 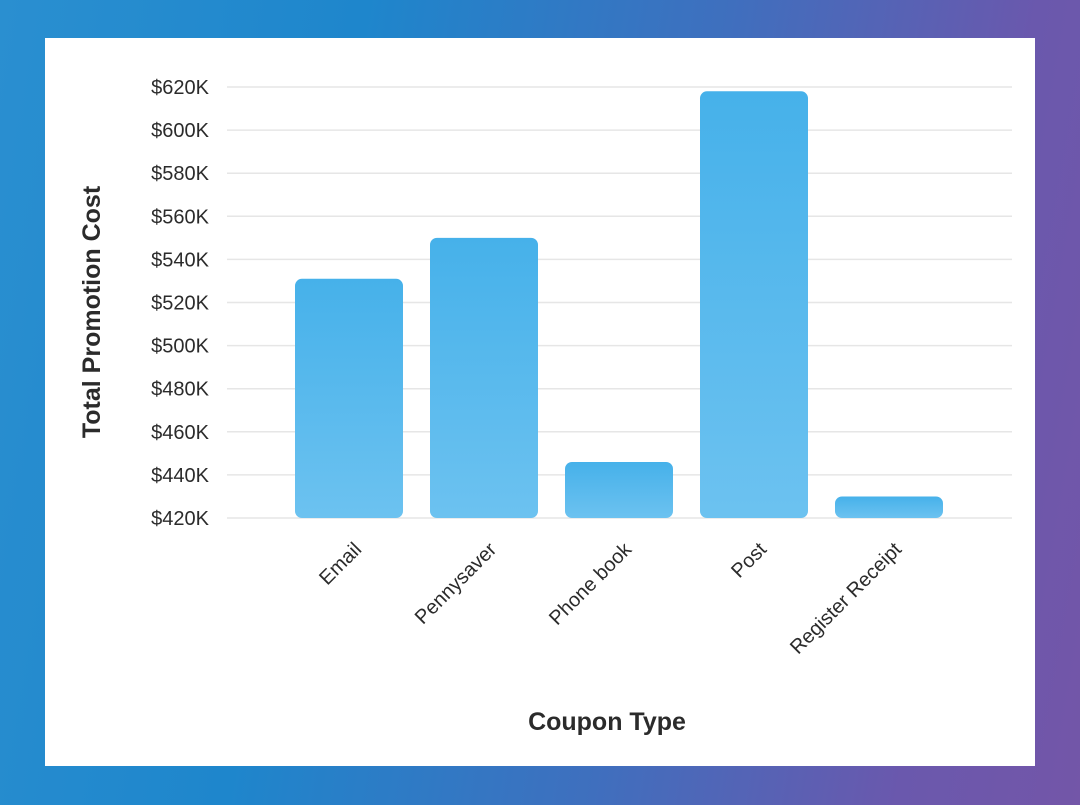 What do you see at coordinates (607, 722) in the screenshot?
I see `x-axis-title: Coupon Type` at bounding box center [607, 722].